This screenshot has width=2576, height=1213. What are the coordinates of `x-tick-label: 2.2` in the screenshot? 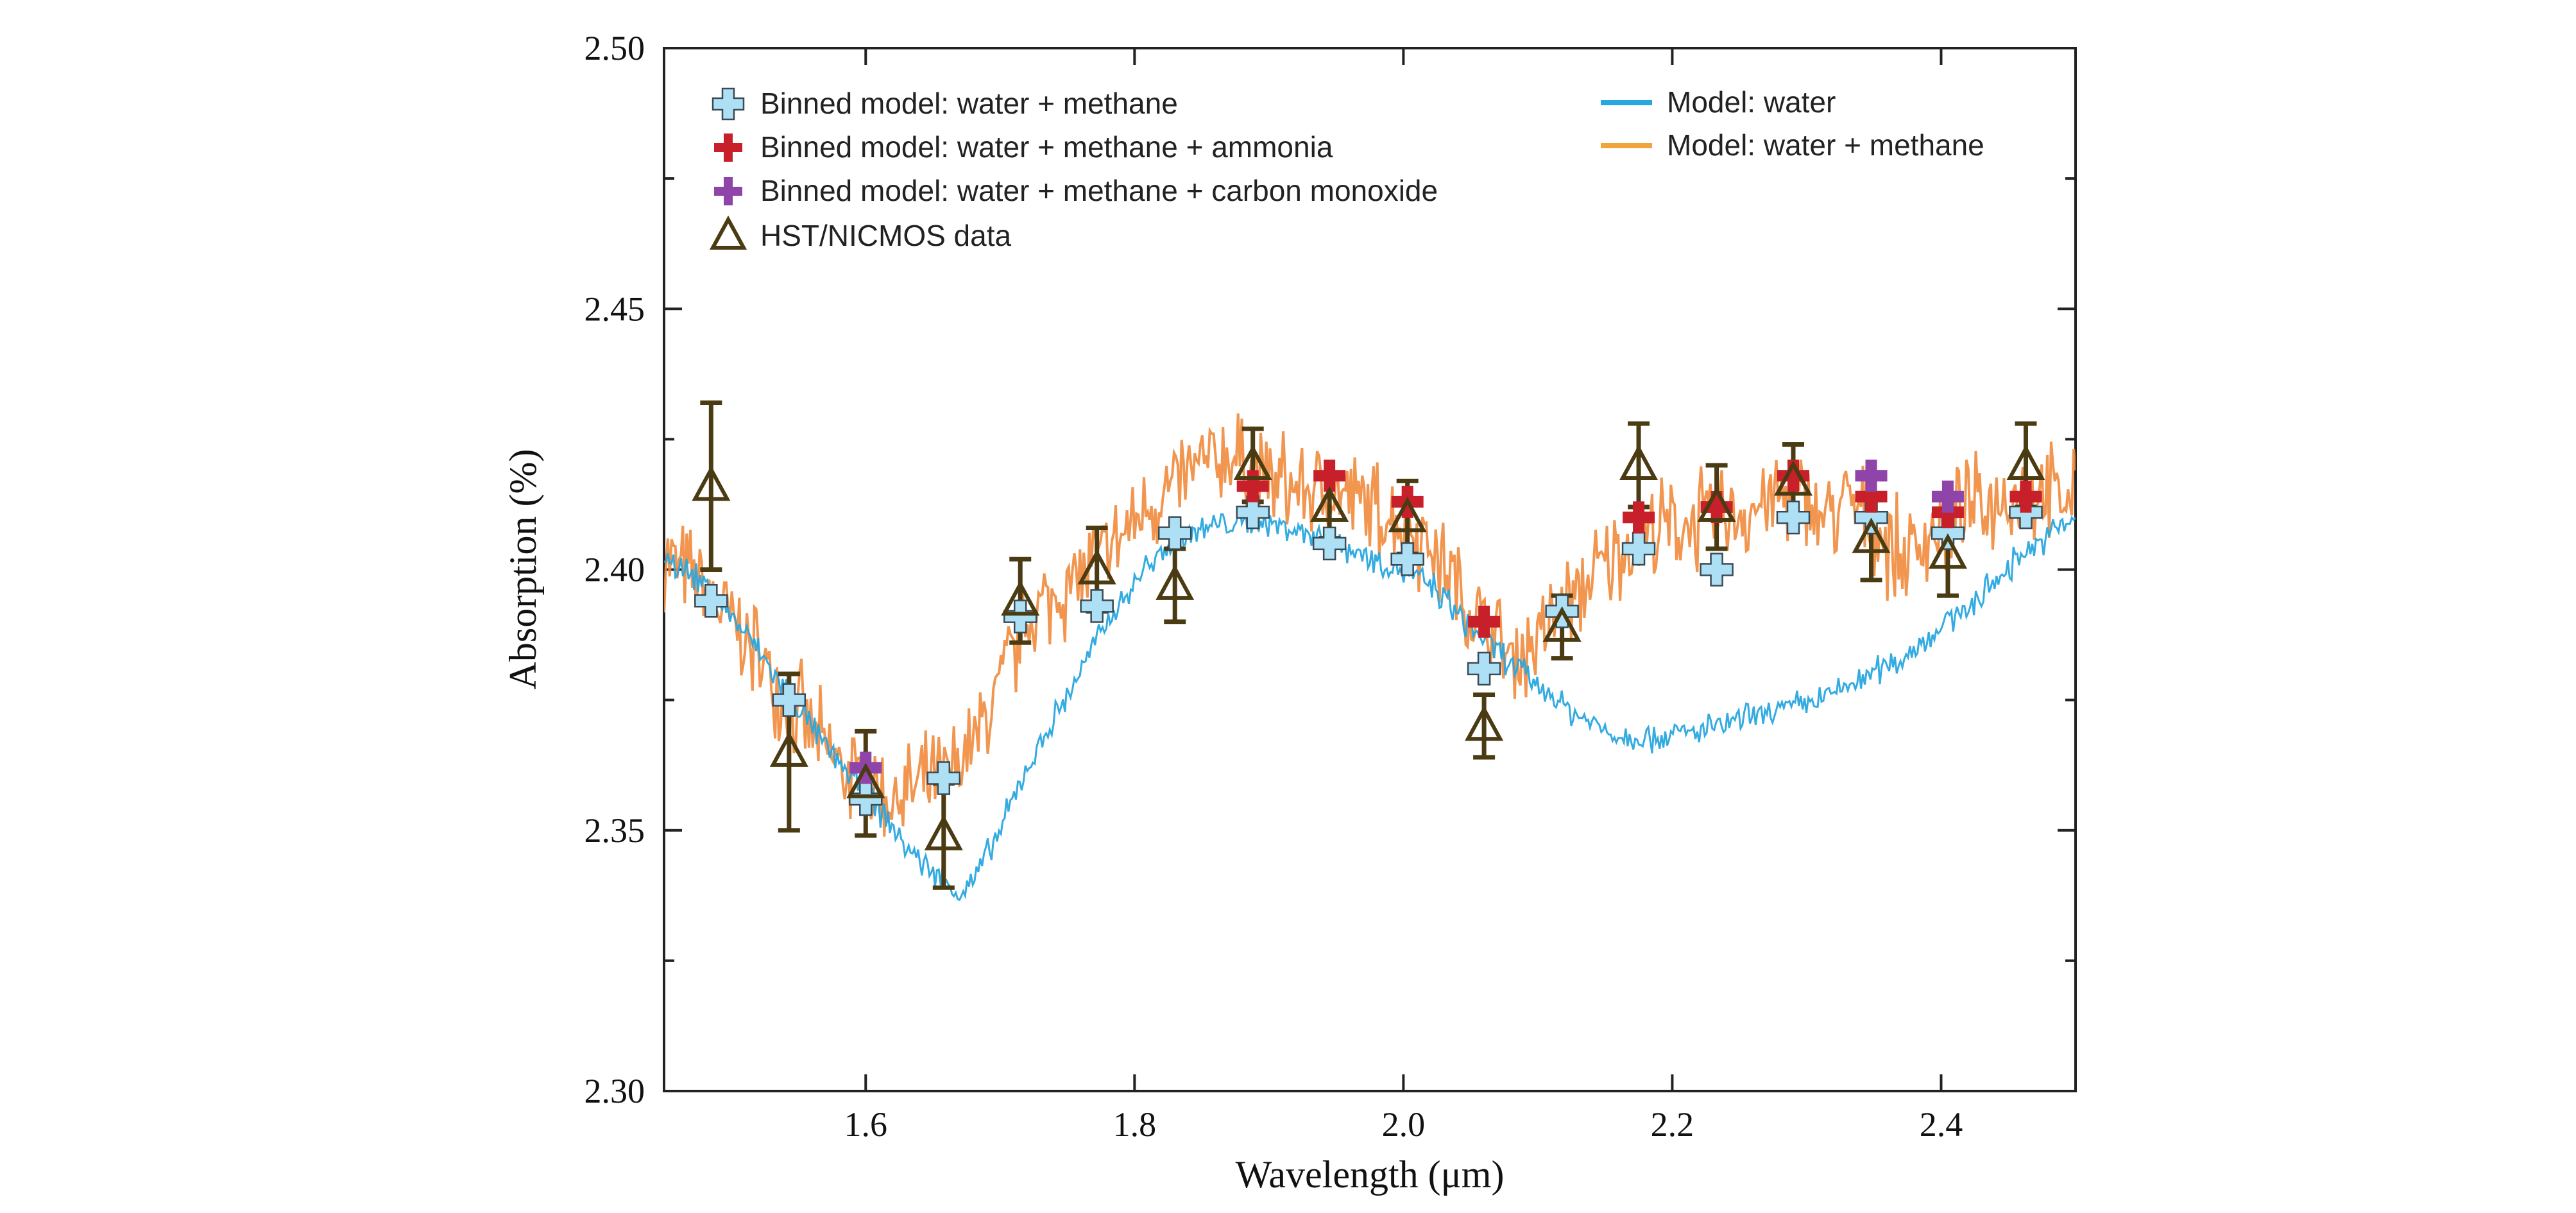 It's located at (1672, 1124).